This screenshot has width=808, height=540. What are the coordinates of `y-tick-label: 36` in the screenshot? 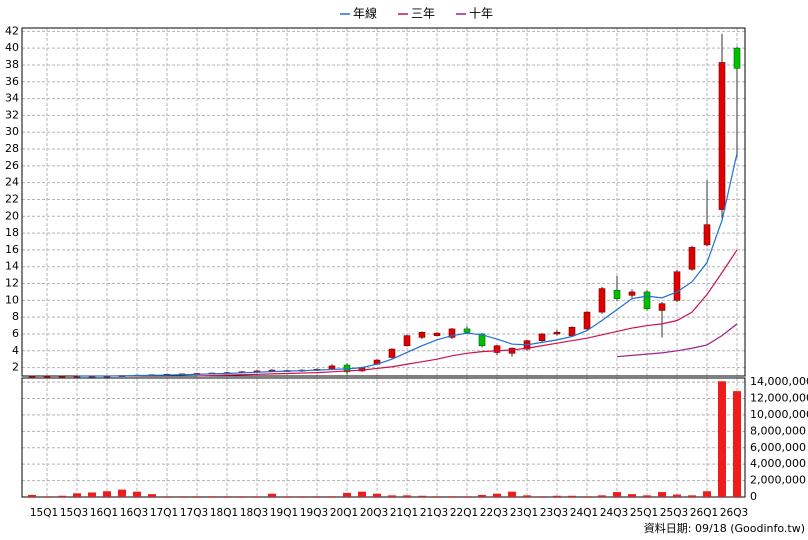 It's located at (12, 81).